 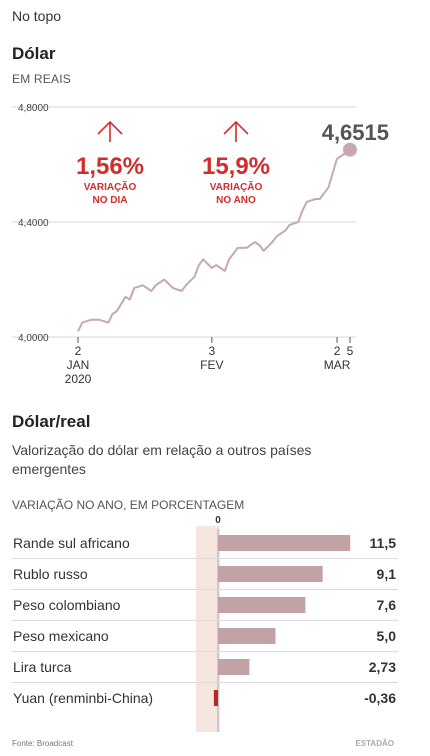 What do you see at coordinates (78, 365) in the screenshot?
I see `x-tick-month: JAN` at bounding box center [78, 365].